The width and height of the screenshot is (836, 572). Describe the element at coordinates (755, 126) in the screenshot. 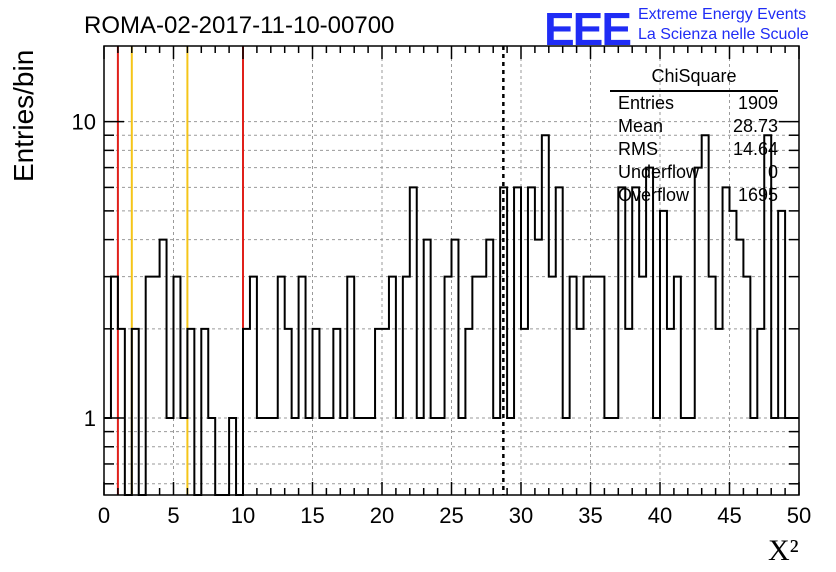

I see `stats-value: 28.73` at that location.